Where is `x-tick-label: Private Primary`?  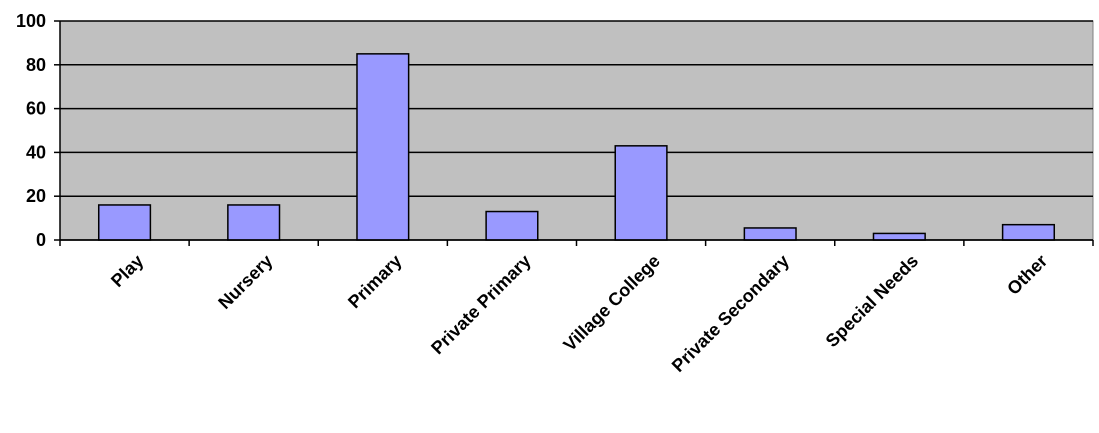 x-tick-label: Private Primary is located at coordinates (481, 305).